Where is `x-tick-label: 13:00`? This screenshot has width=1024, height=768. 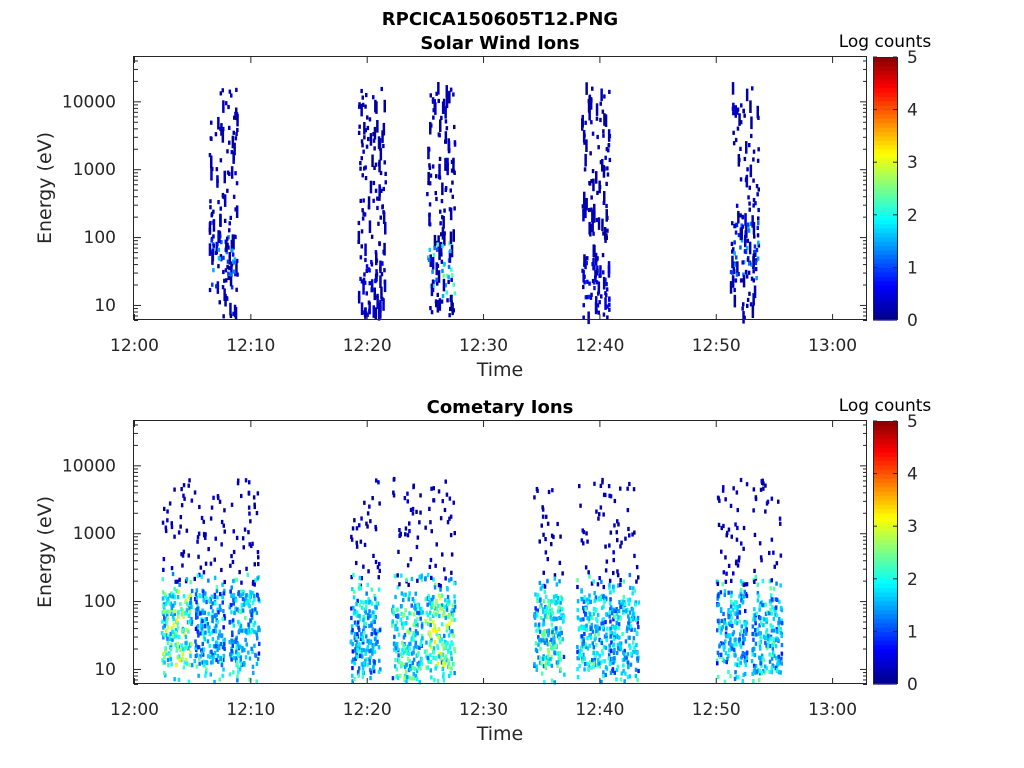 x-tick-label: 13:00 is located at coordinates (832, 346).